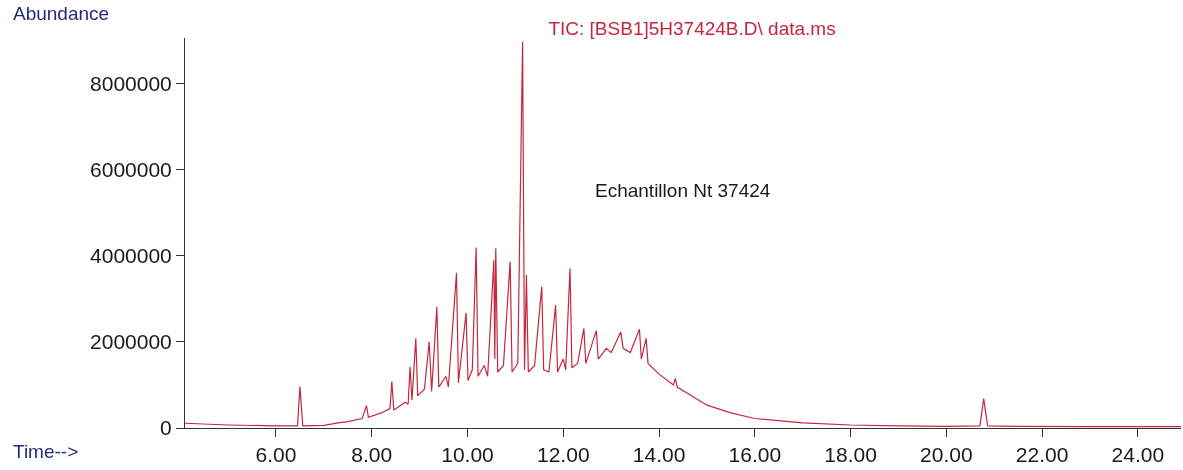  What do you see at coordinates (61, 13) in the screenshot?
I see `y-axis-title: Abundance` at bounding box center [61, 13].